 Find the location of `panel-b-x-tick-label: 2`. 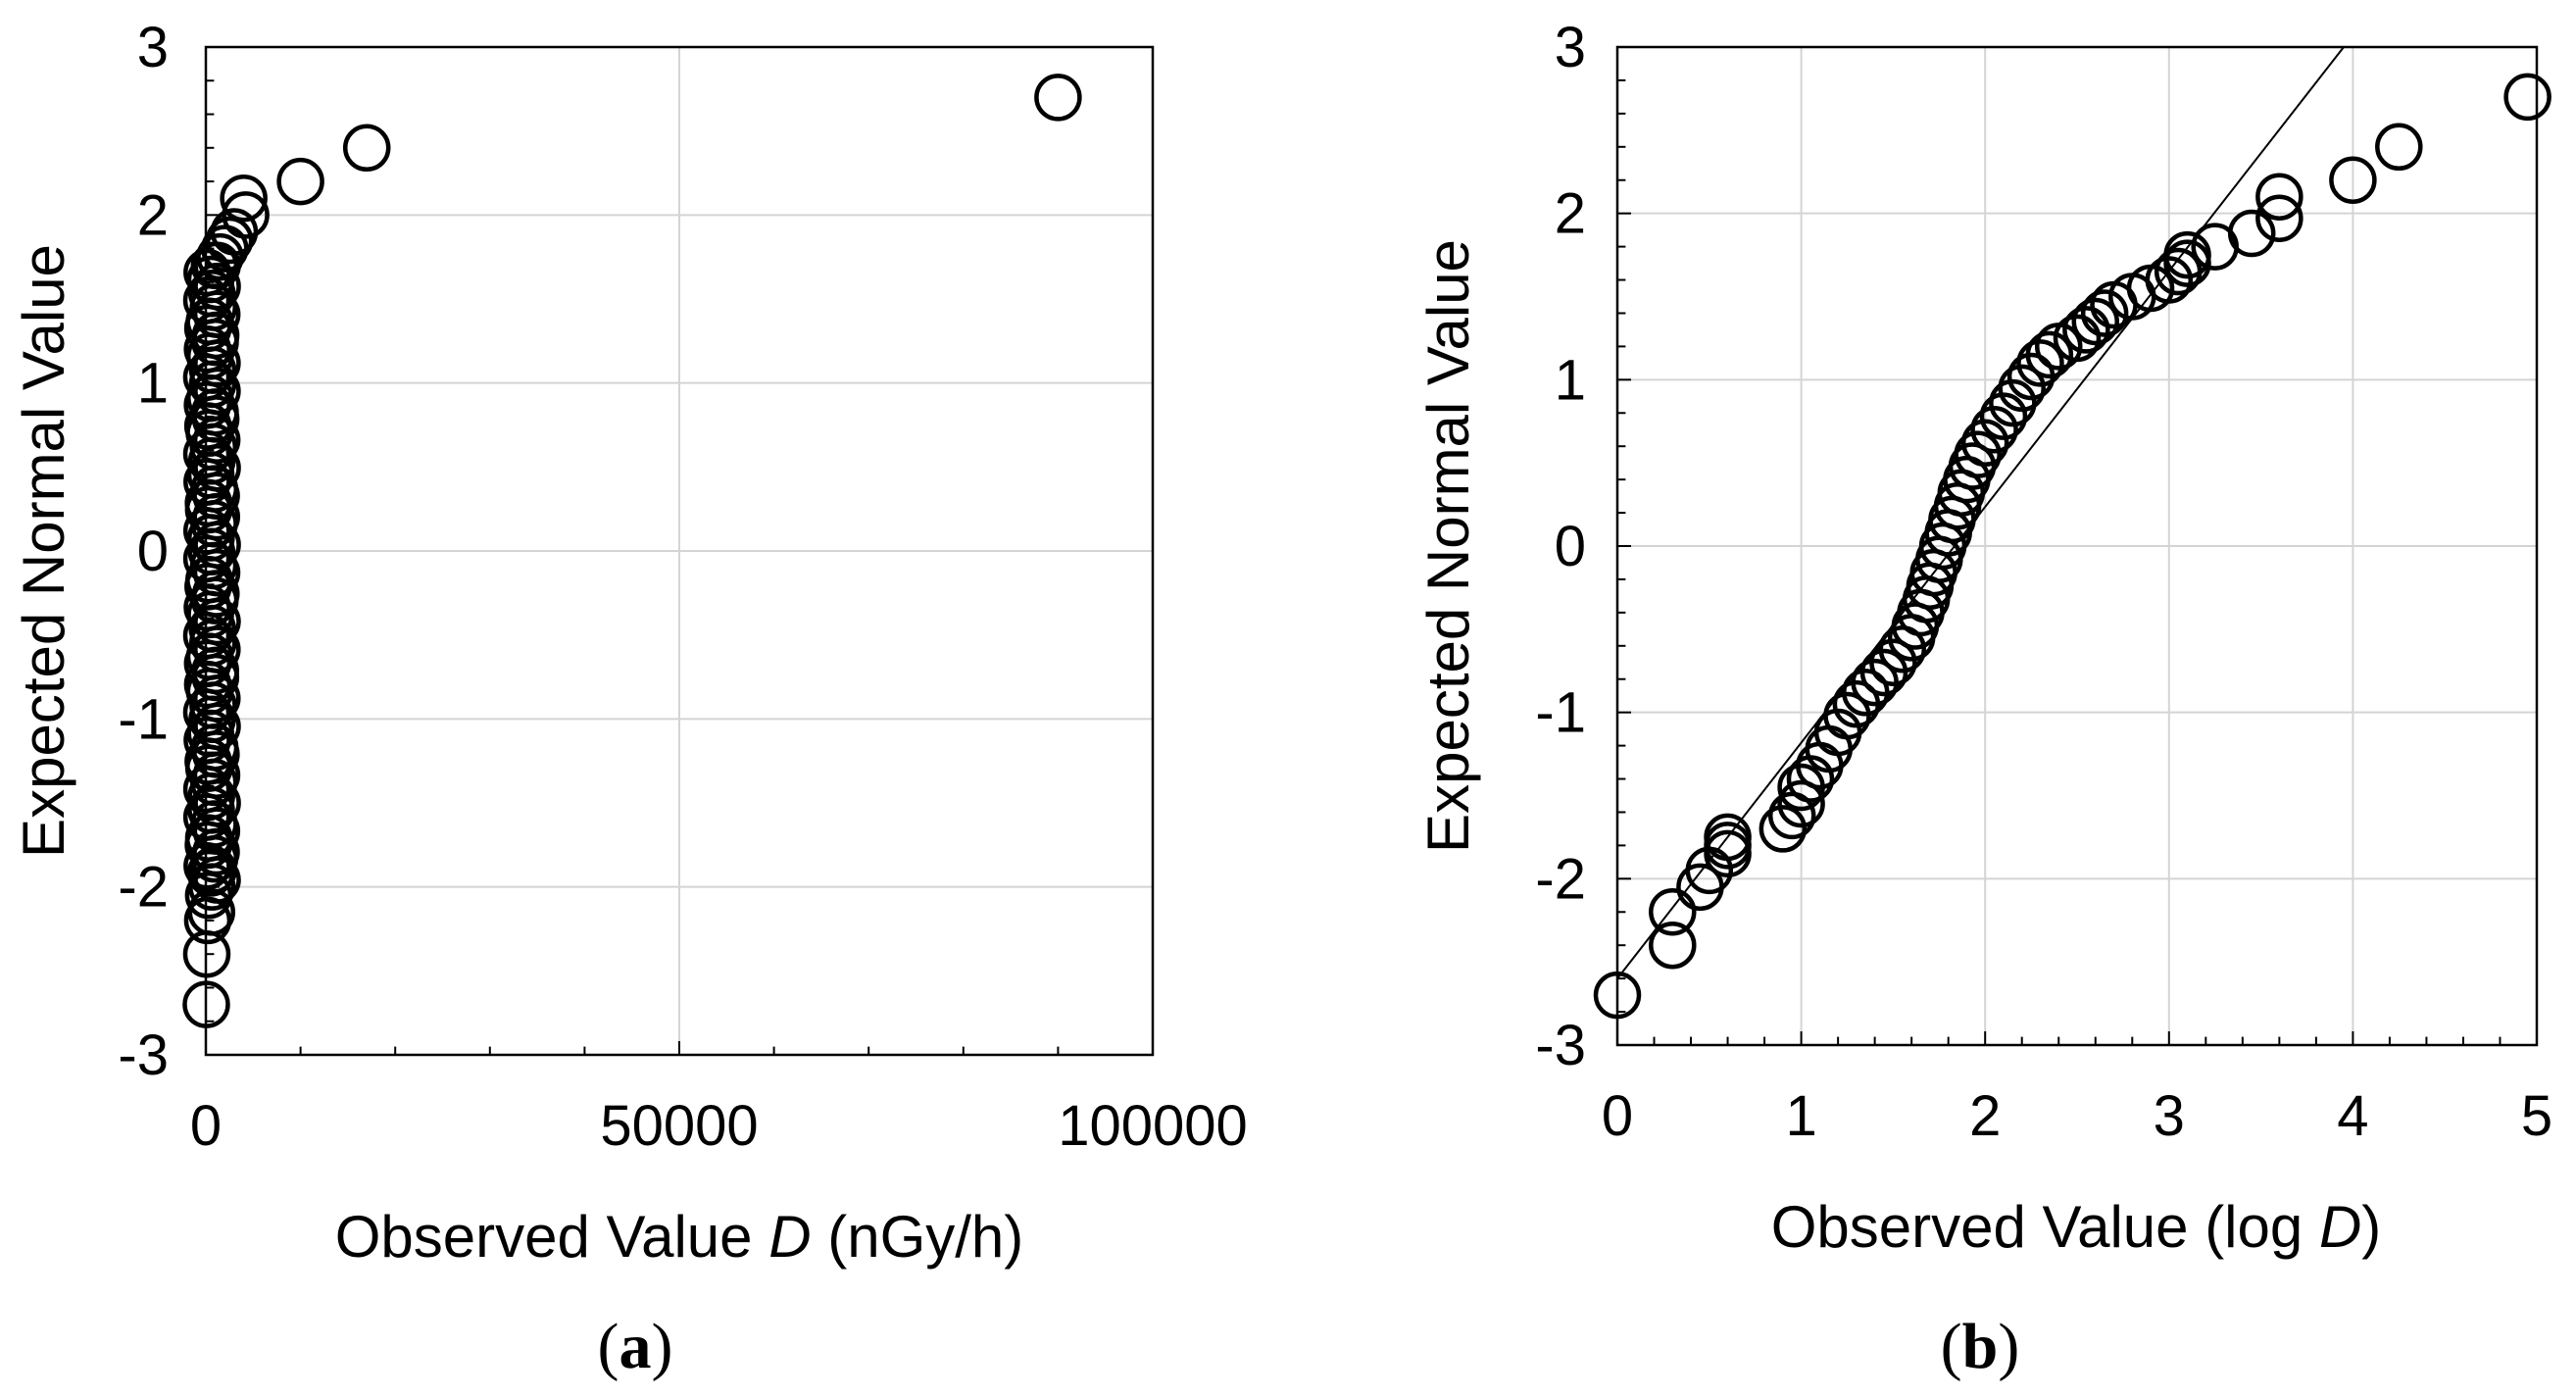

panel-b-x-tick-label: 2 is located at coordinates (1985, 1116).